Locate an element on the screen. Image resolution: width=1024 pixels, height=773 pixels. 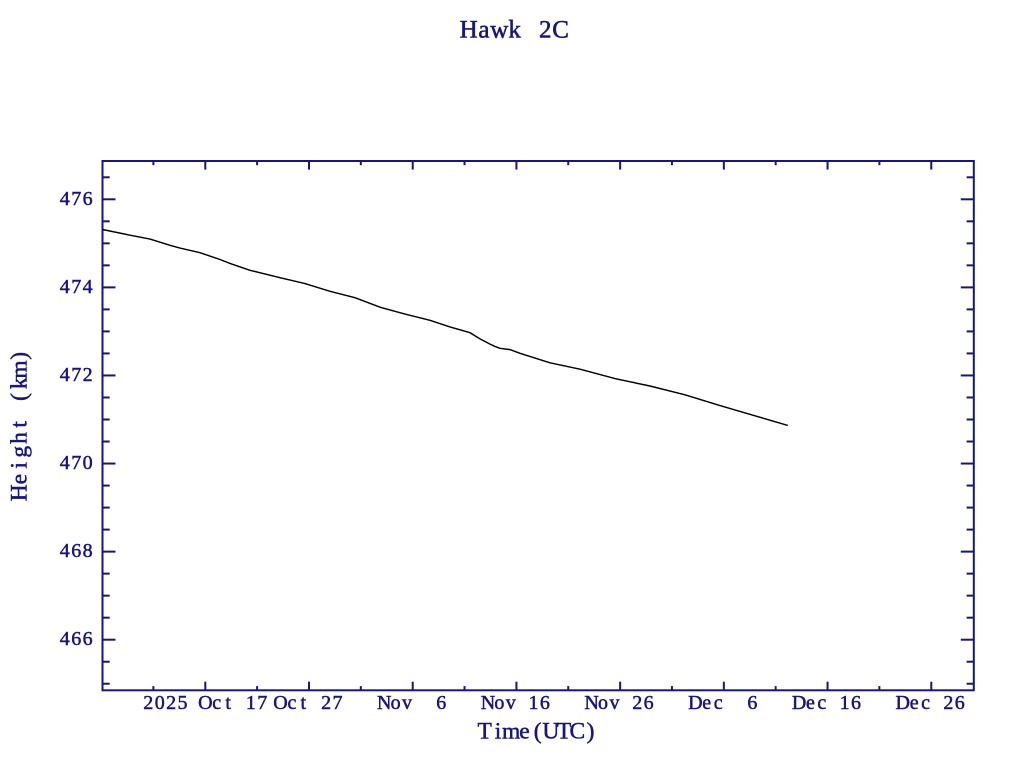
svg-text: h is located at coordinates (19, 438).